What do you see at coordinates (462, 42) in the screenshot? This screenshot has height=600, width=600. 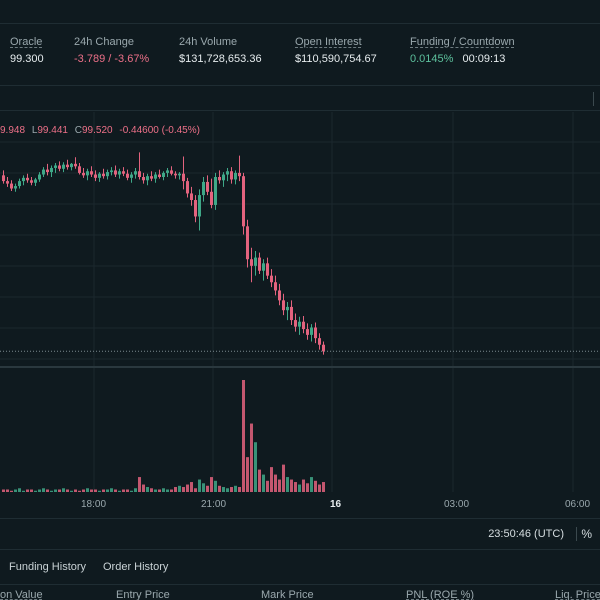 I see `stat-label: Funding / Countdown` at bounding box center [462, 42].